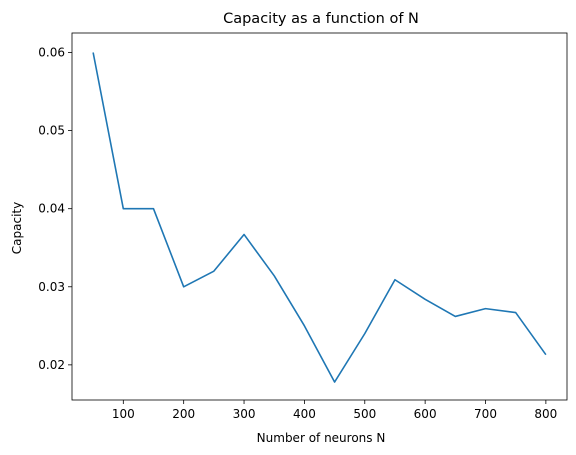  Describe the element at coordinates (51, 287) in the screenshot. I see `y-tick-label: 0.03` at that location.